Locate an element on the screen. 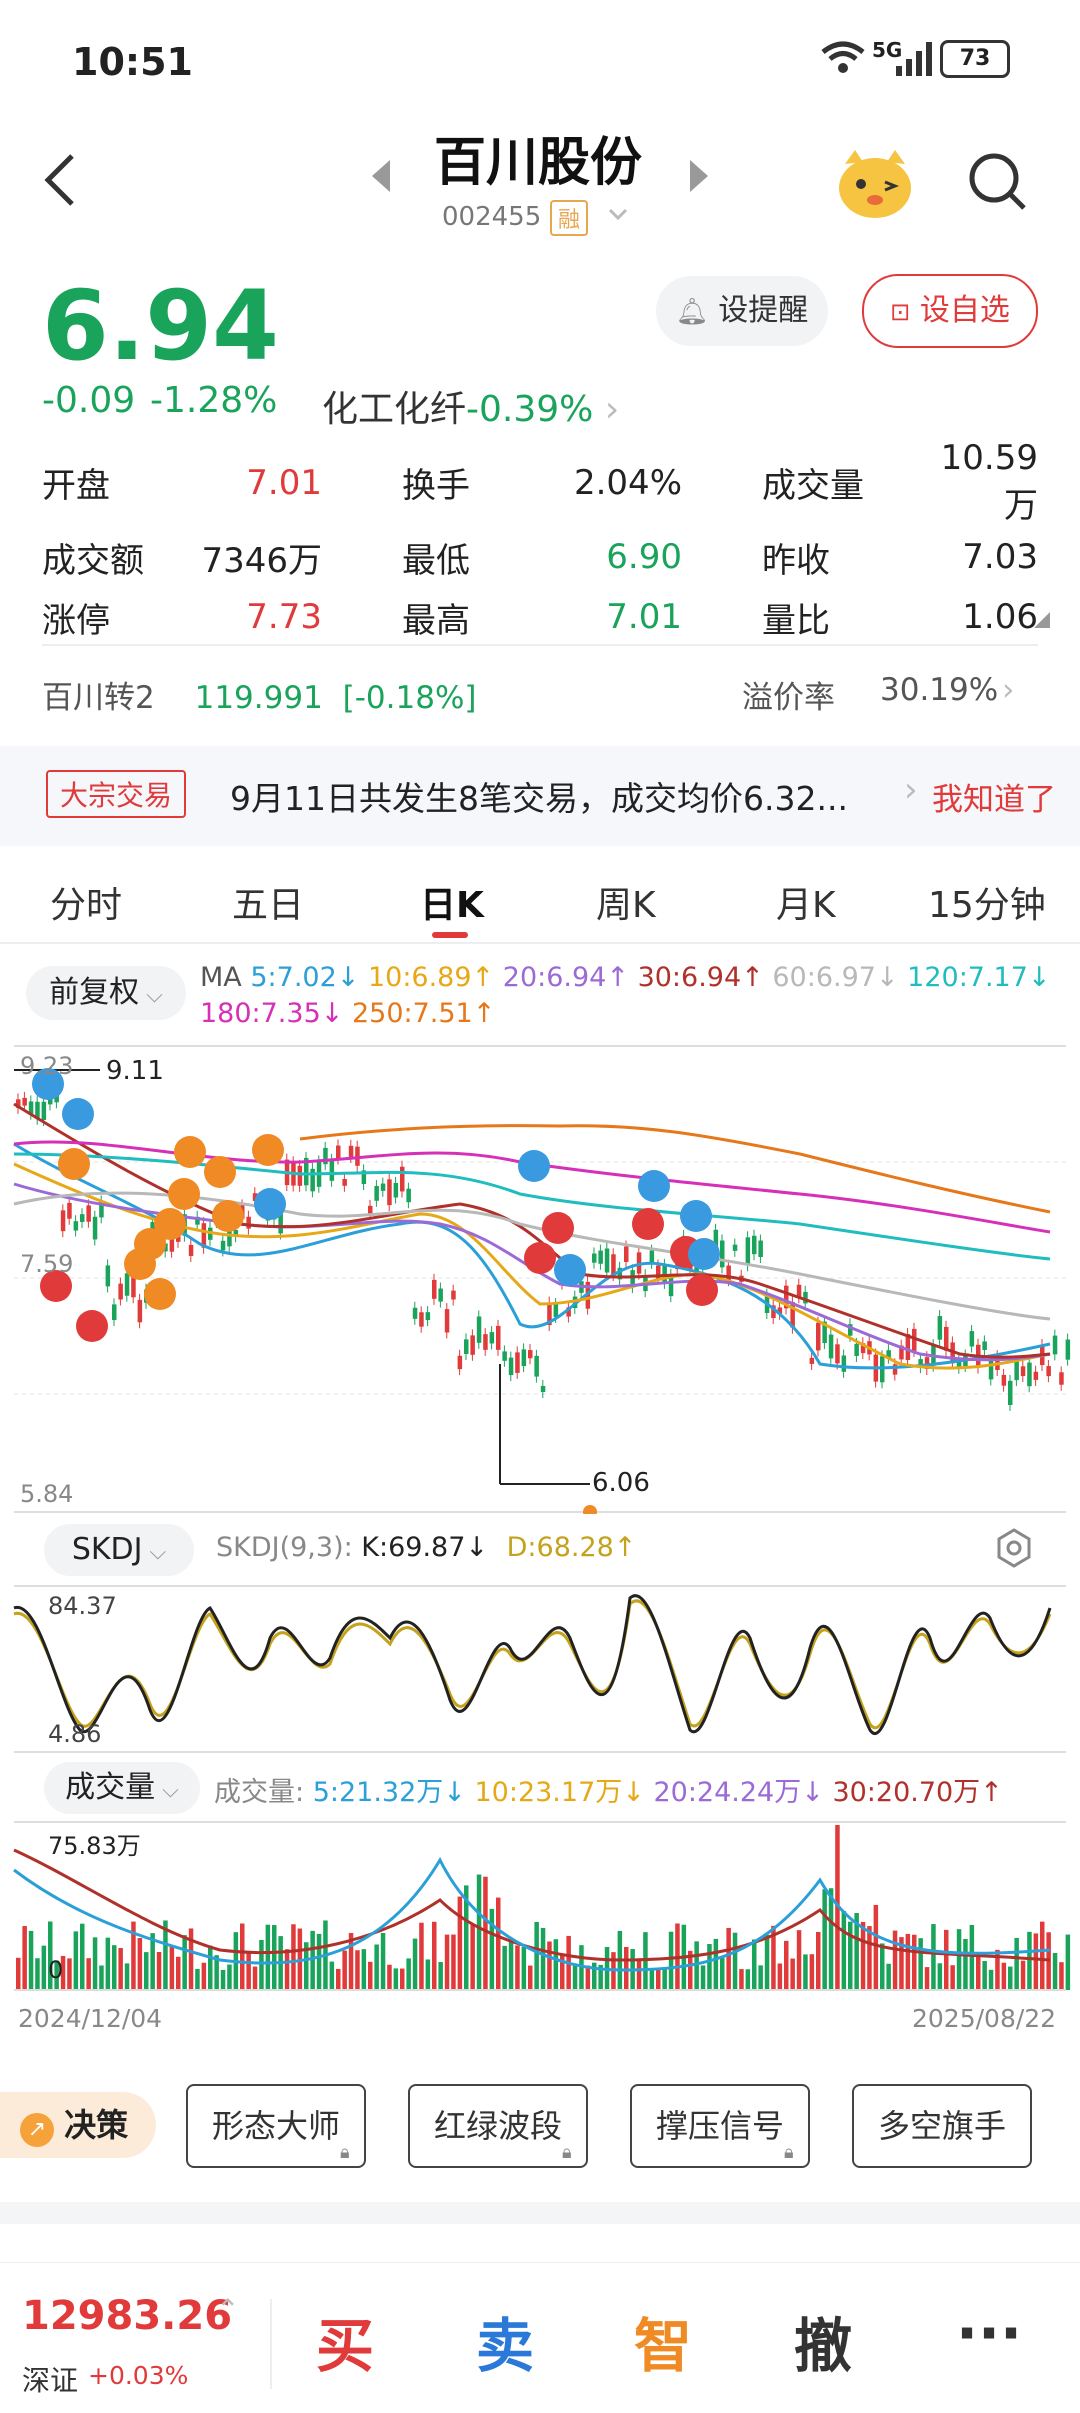 This screenshot has width=1080, height=2413. back-button is located at coordinates (60, 182).